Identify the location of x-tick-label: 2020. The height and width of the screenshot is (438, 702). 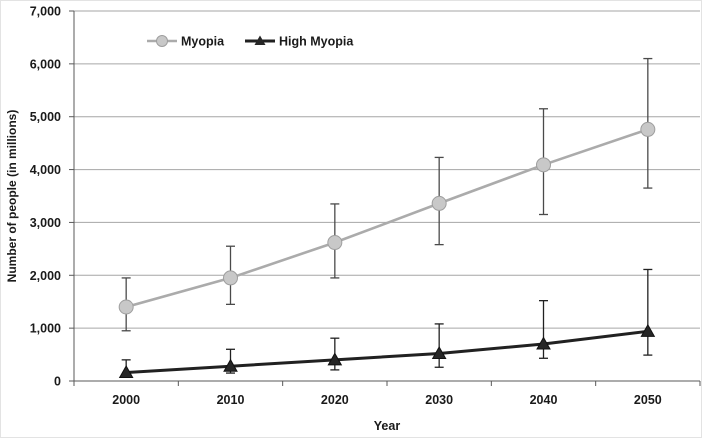
(335, 400).